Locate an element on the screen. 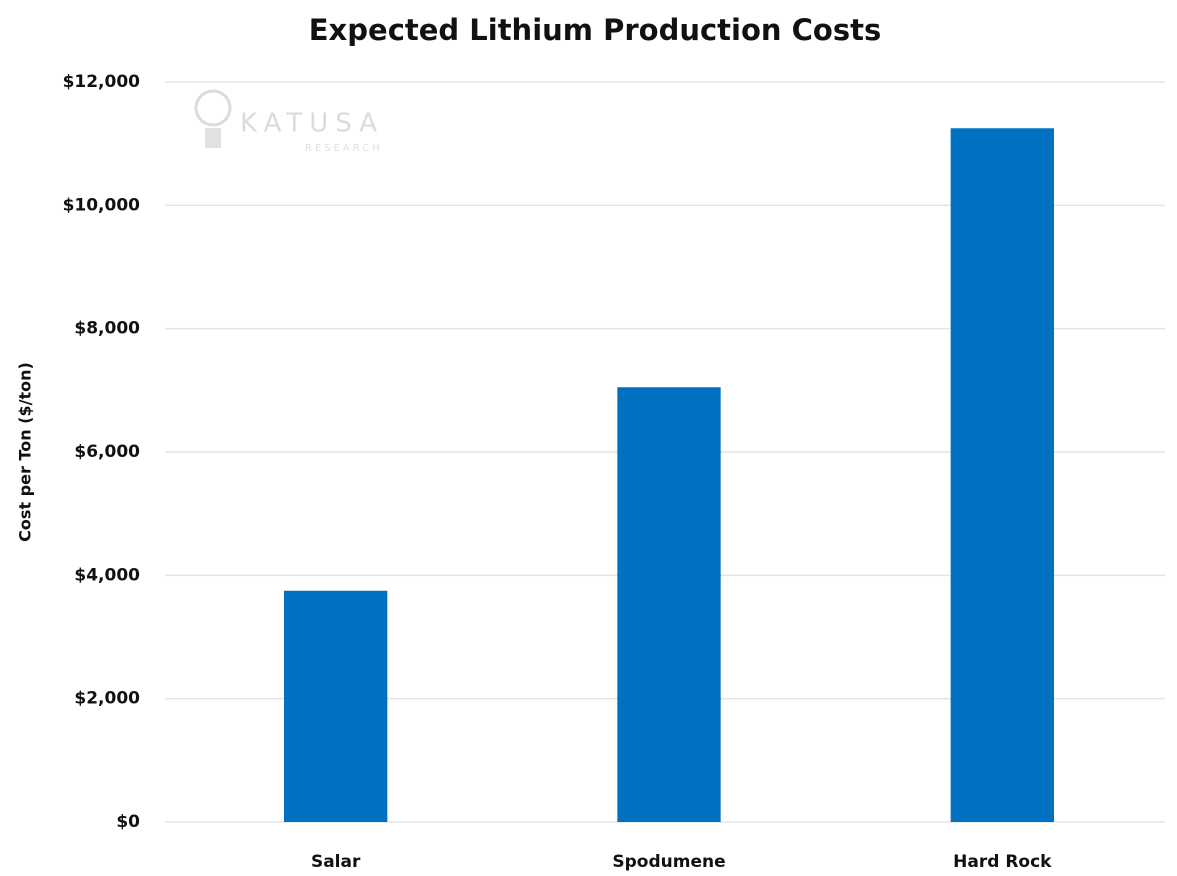  y-axis-label: Cost per Ton ($/ton) is located at coordinates (25, 452).